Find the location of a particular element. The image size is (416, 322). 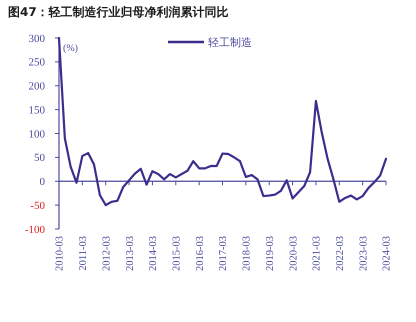

x-tick-label: 2014-03 is located at coordinates (154, 253).